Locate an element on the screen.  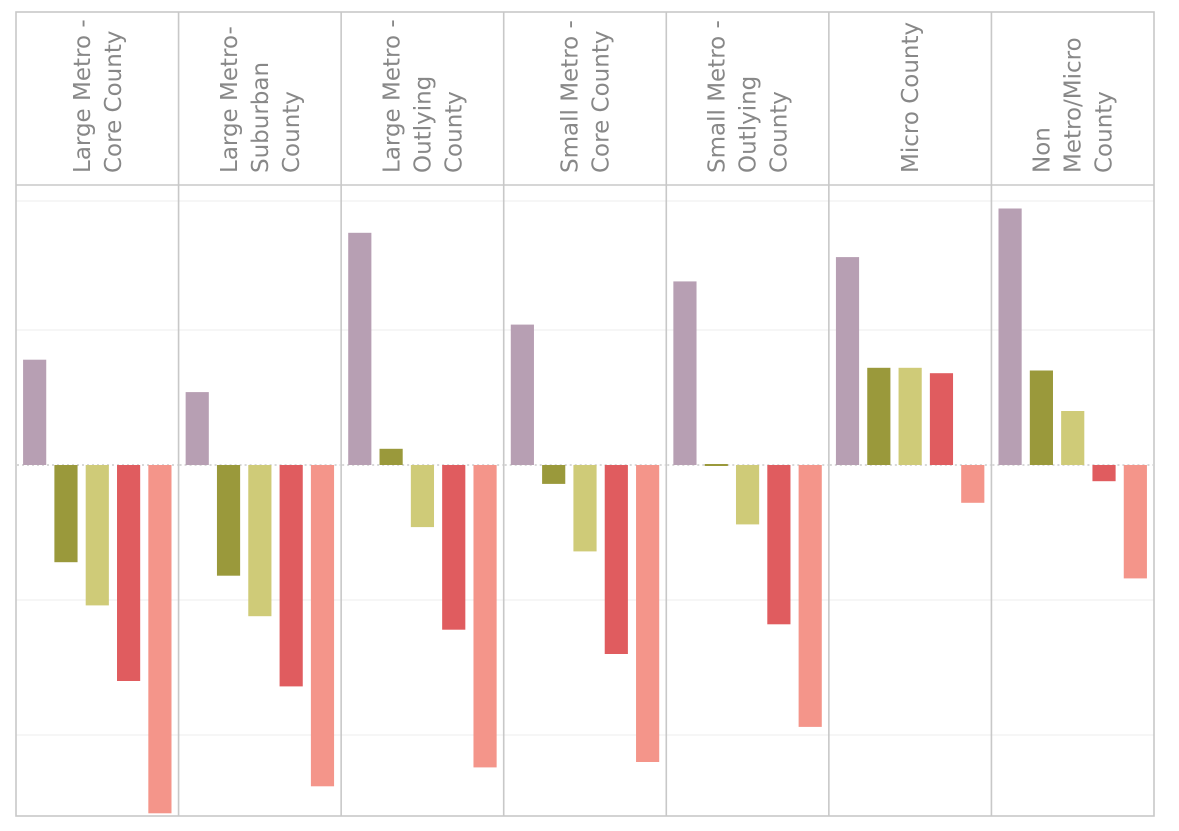
panel-label-line: Micro County is located at coordinates (911, 97).